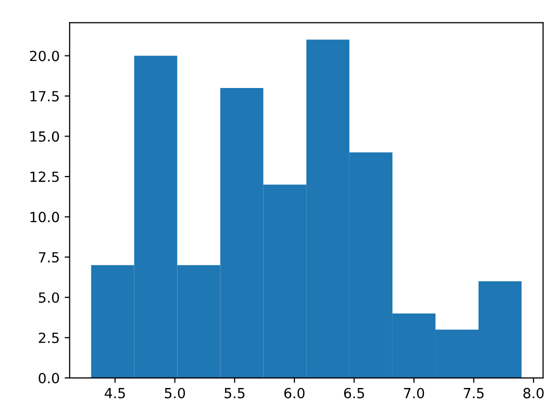 This screenshot has height=413, width=557. Describe the element at coordinates (474, 393) in the screenshot. I see `x-tick-label: 7.5` at that location.